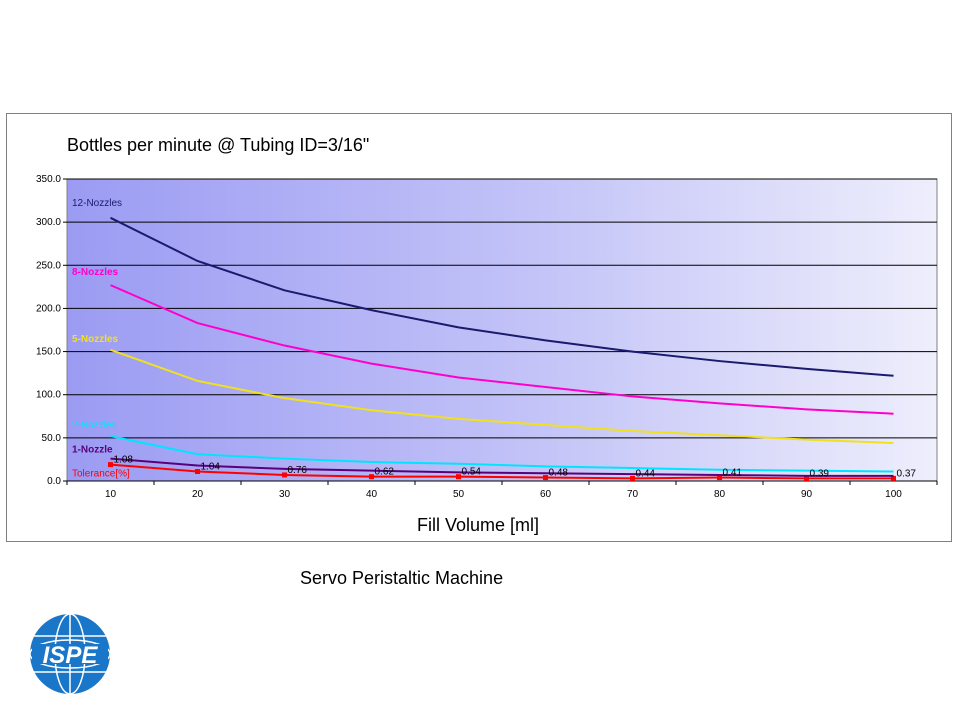 This screenshot has width=960, height=720. What do you see at coordinates (92, 450) in the screenshot?
I see `series-label-1-nozzle: 1-Nozzle` at bounding box center [92, 450].